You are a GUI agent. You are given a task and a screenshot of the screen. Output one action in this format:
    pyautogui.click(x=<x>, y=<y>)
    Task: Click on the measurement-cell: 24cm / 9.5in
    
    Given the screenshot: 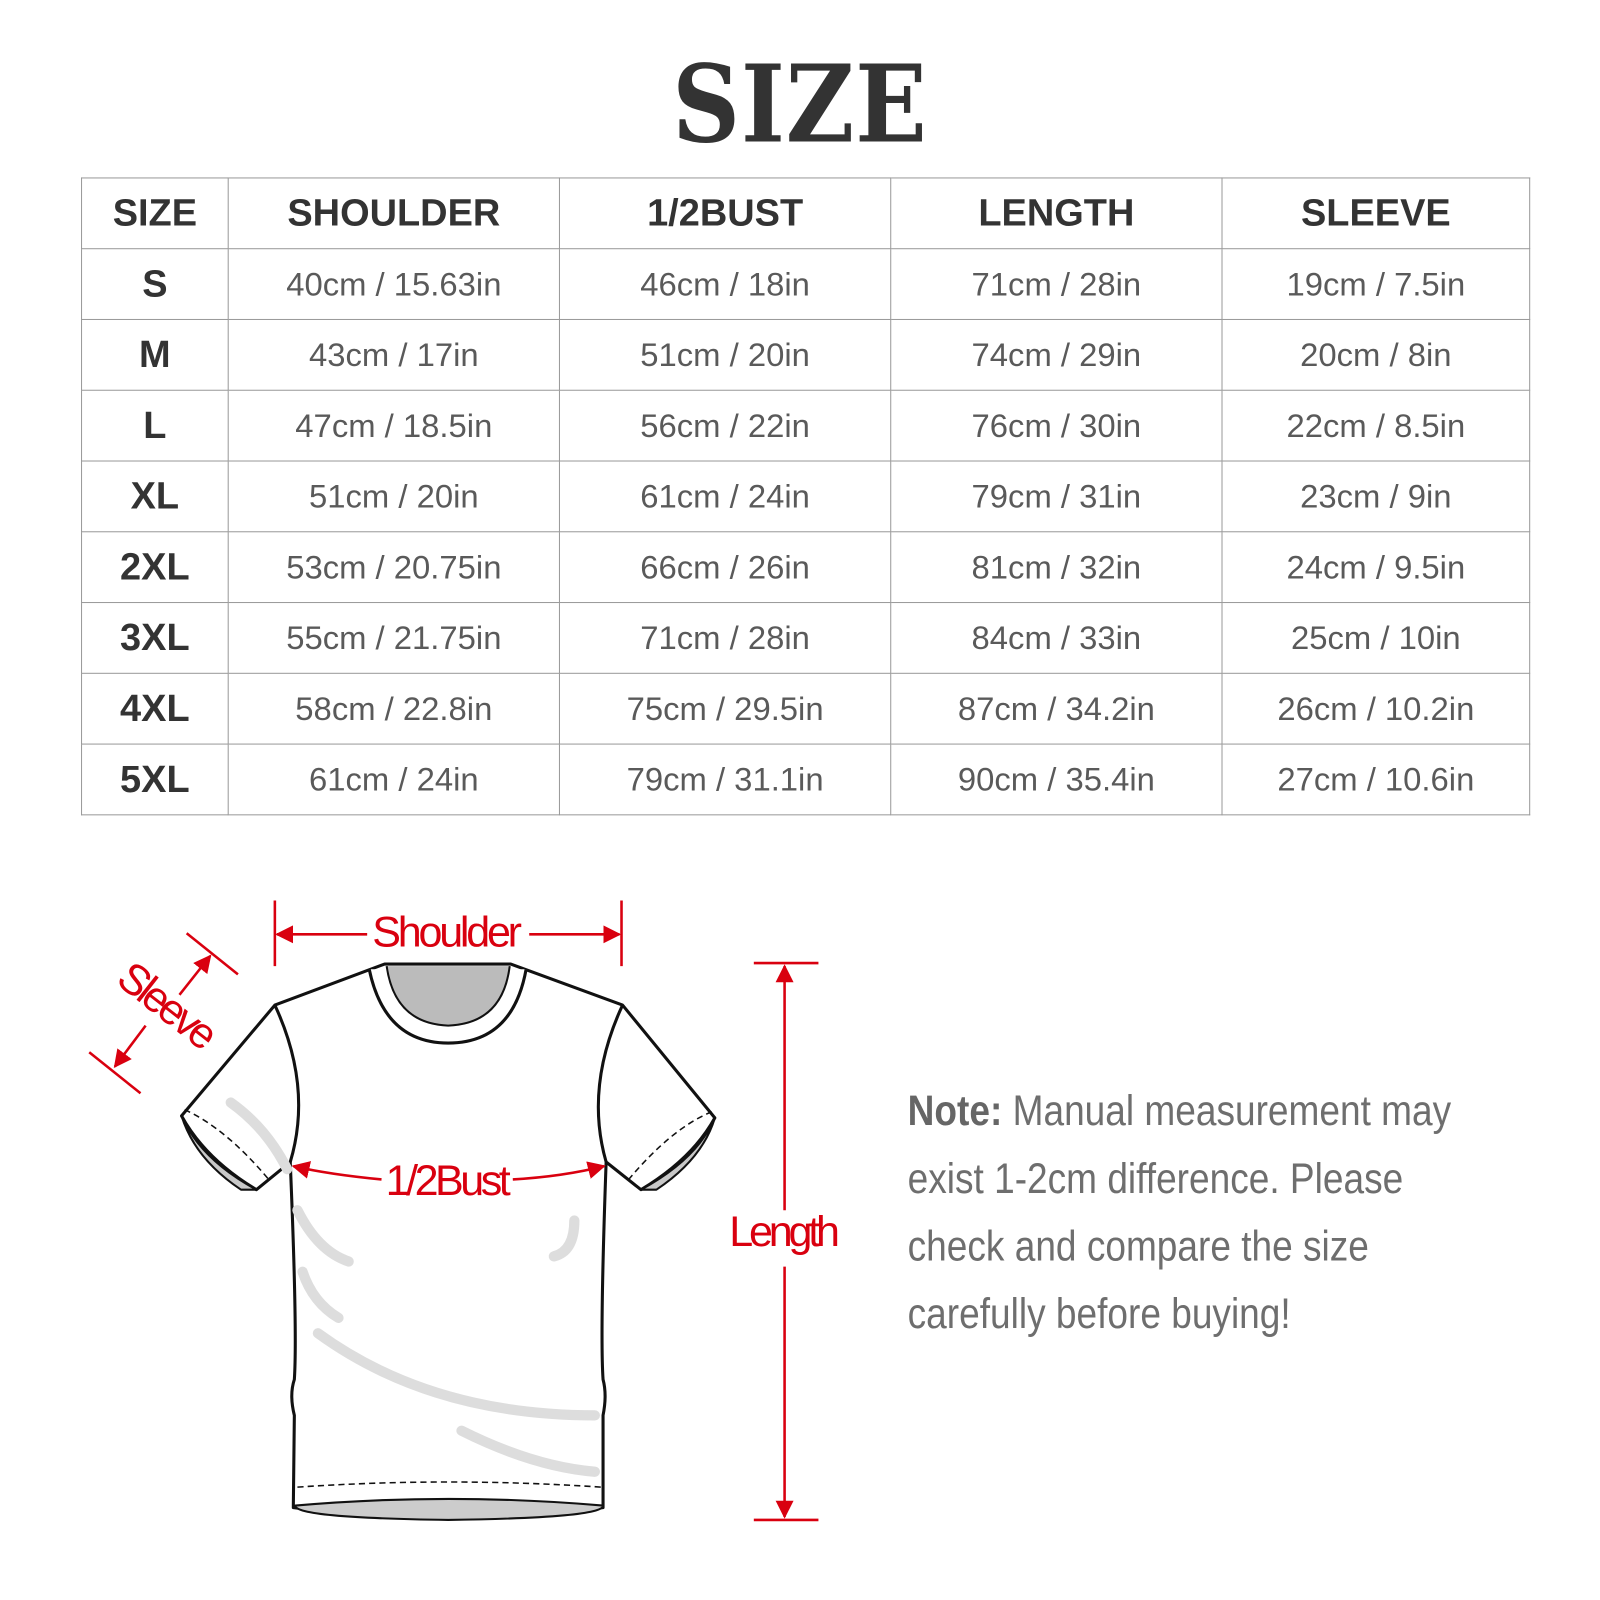 What is the action you would take?
    pyautogui.click(x=1376, y=567)
    